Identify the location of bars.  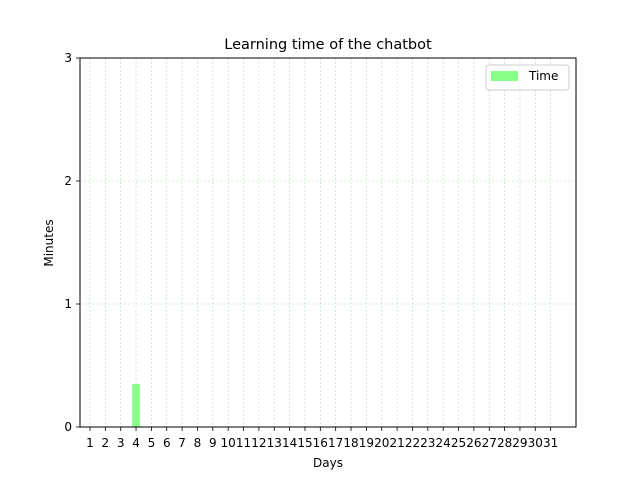
(136, 405).